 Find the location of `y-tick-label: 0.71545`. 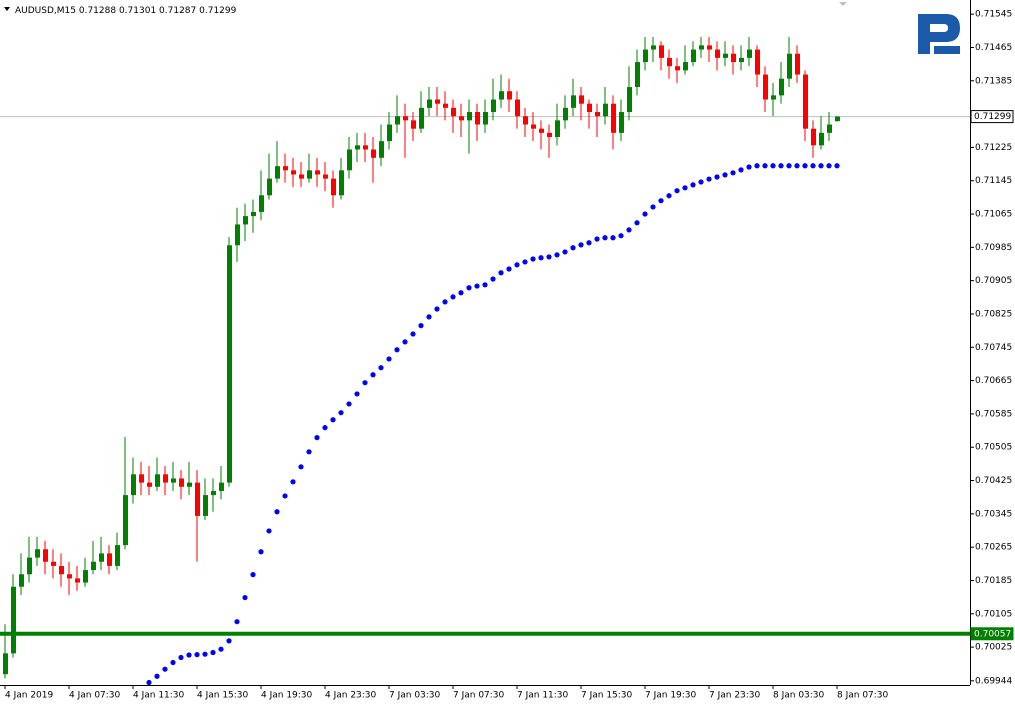

y-tick-label: 0.71545 is located at coordinates (993, 15).